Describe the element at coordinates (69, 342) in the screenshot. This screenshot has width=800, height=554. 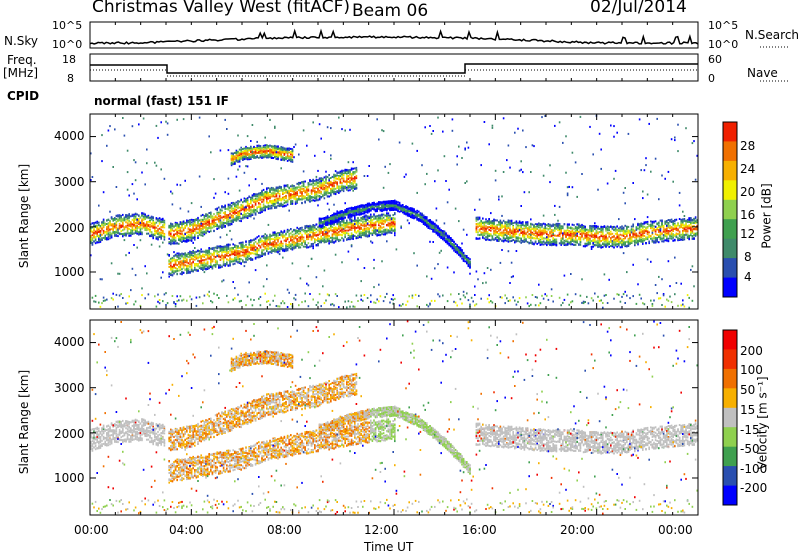
I see `velocity-ytick: 4000` at that location.